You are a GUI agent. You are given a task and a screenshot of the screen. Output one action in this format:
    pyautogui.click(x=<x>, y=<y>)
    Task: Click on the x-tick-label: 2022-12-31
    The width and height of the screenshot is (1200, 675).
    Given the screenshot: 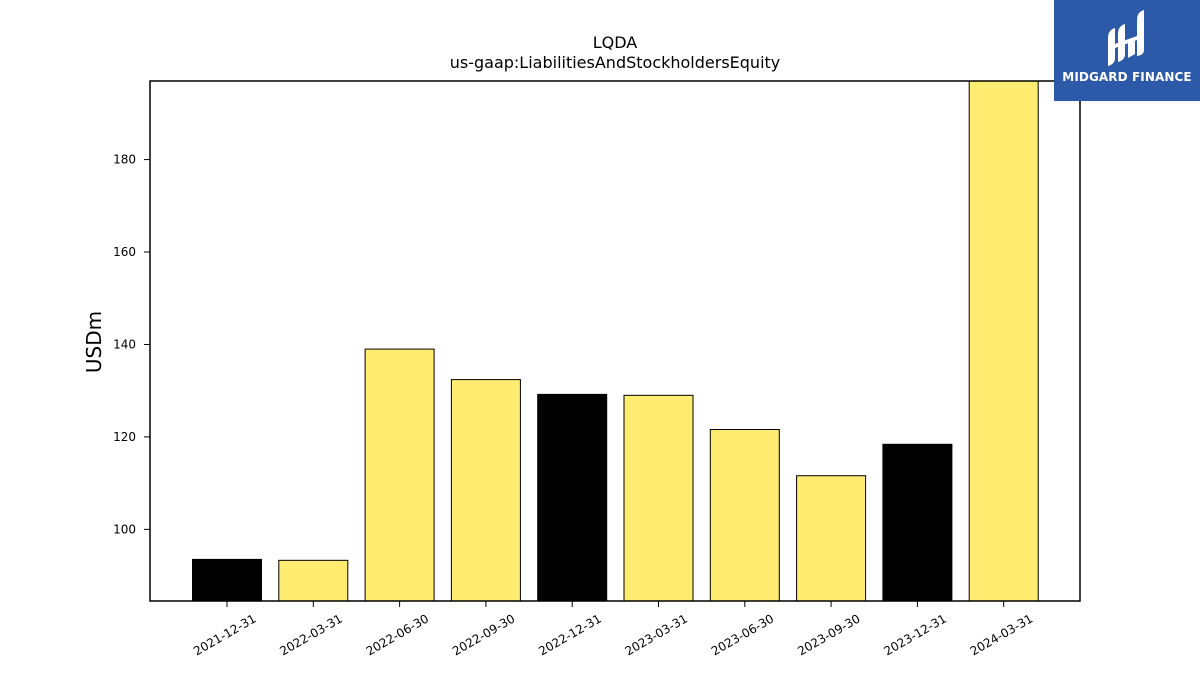 What is the action you would take?
    pyautogui.click(x=569, y=634)
    